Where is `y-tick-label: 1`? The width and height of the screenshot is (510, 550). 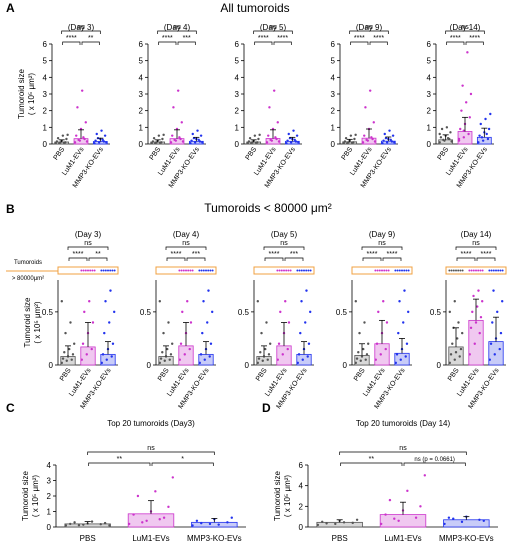 y-tick-label: 1 is located at coordinates (49, 512).